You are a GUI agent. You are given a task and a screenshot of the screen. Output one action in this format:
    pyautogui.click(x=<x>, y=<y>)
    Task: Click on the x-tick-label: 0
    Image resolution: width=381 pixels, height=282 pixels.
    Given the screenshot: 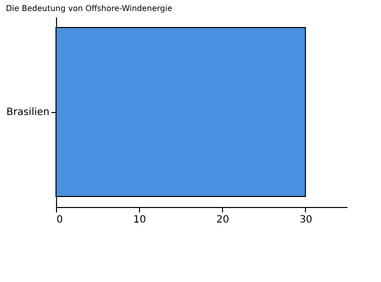 What is the action you would take?
    pyautogui.click(x=59, y=220)
    